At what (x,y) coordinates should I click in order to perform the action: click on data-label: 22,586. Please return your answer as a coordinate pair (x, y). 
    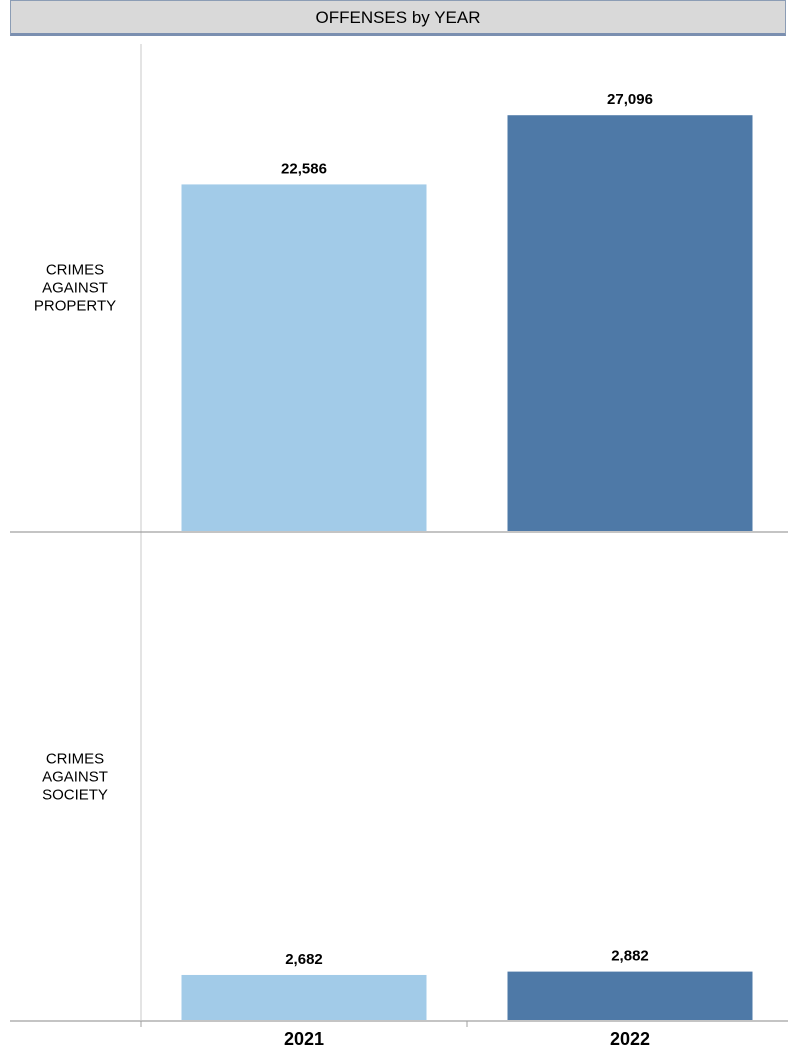
    Looking at the image, I should click on (304, 168).